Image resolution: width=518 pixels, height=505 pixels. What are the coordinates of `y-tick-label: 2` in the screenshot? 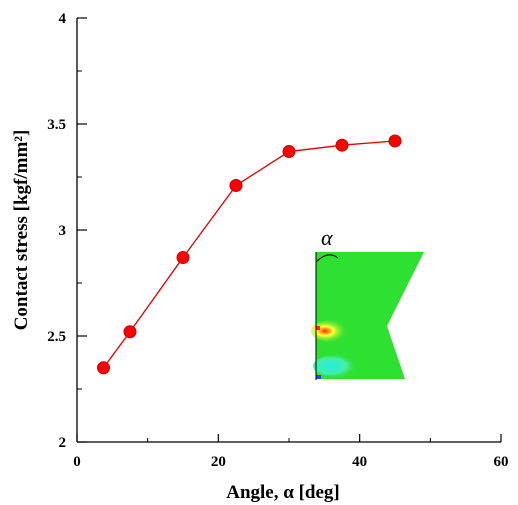 It's located at (63, 443).